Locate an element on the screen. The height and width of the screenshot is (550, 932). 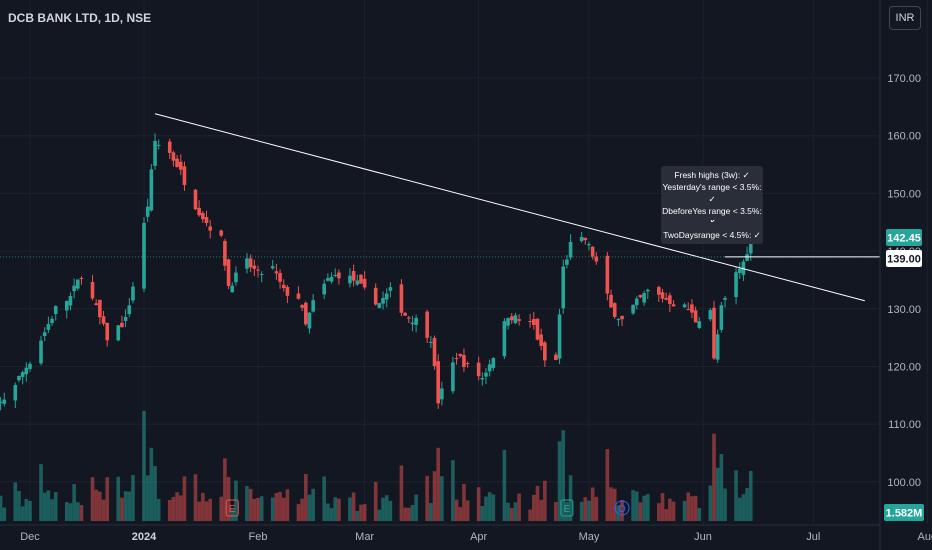
tooltip-line: Yesterday's range < 3.5%: ✓ is located at coordinates (712, 193).